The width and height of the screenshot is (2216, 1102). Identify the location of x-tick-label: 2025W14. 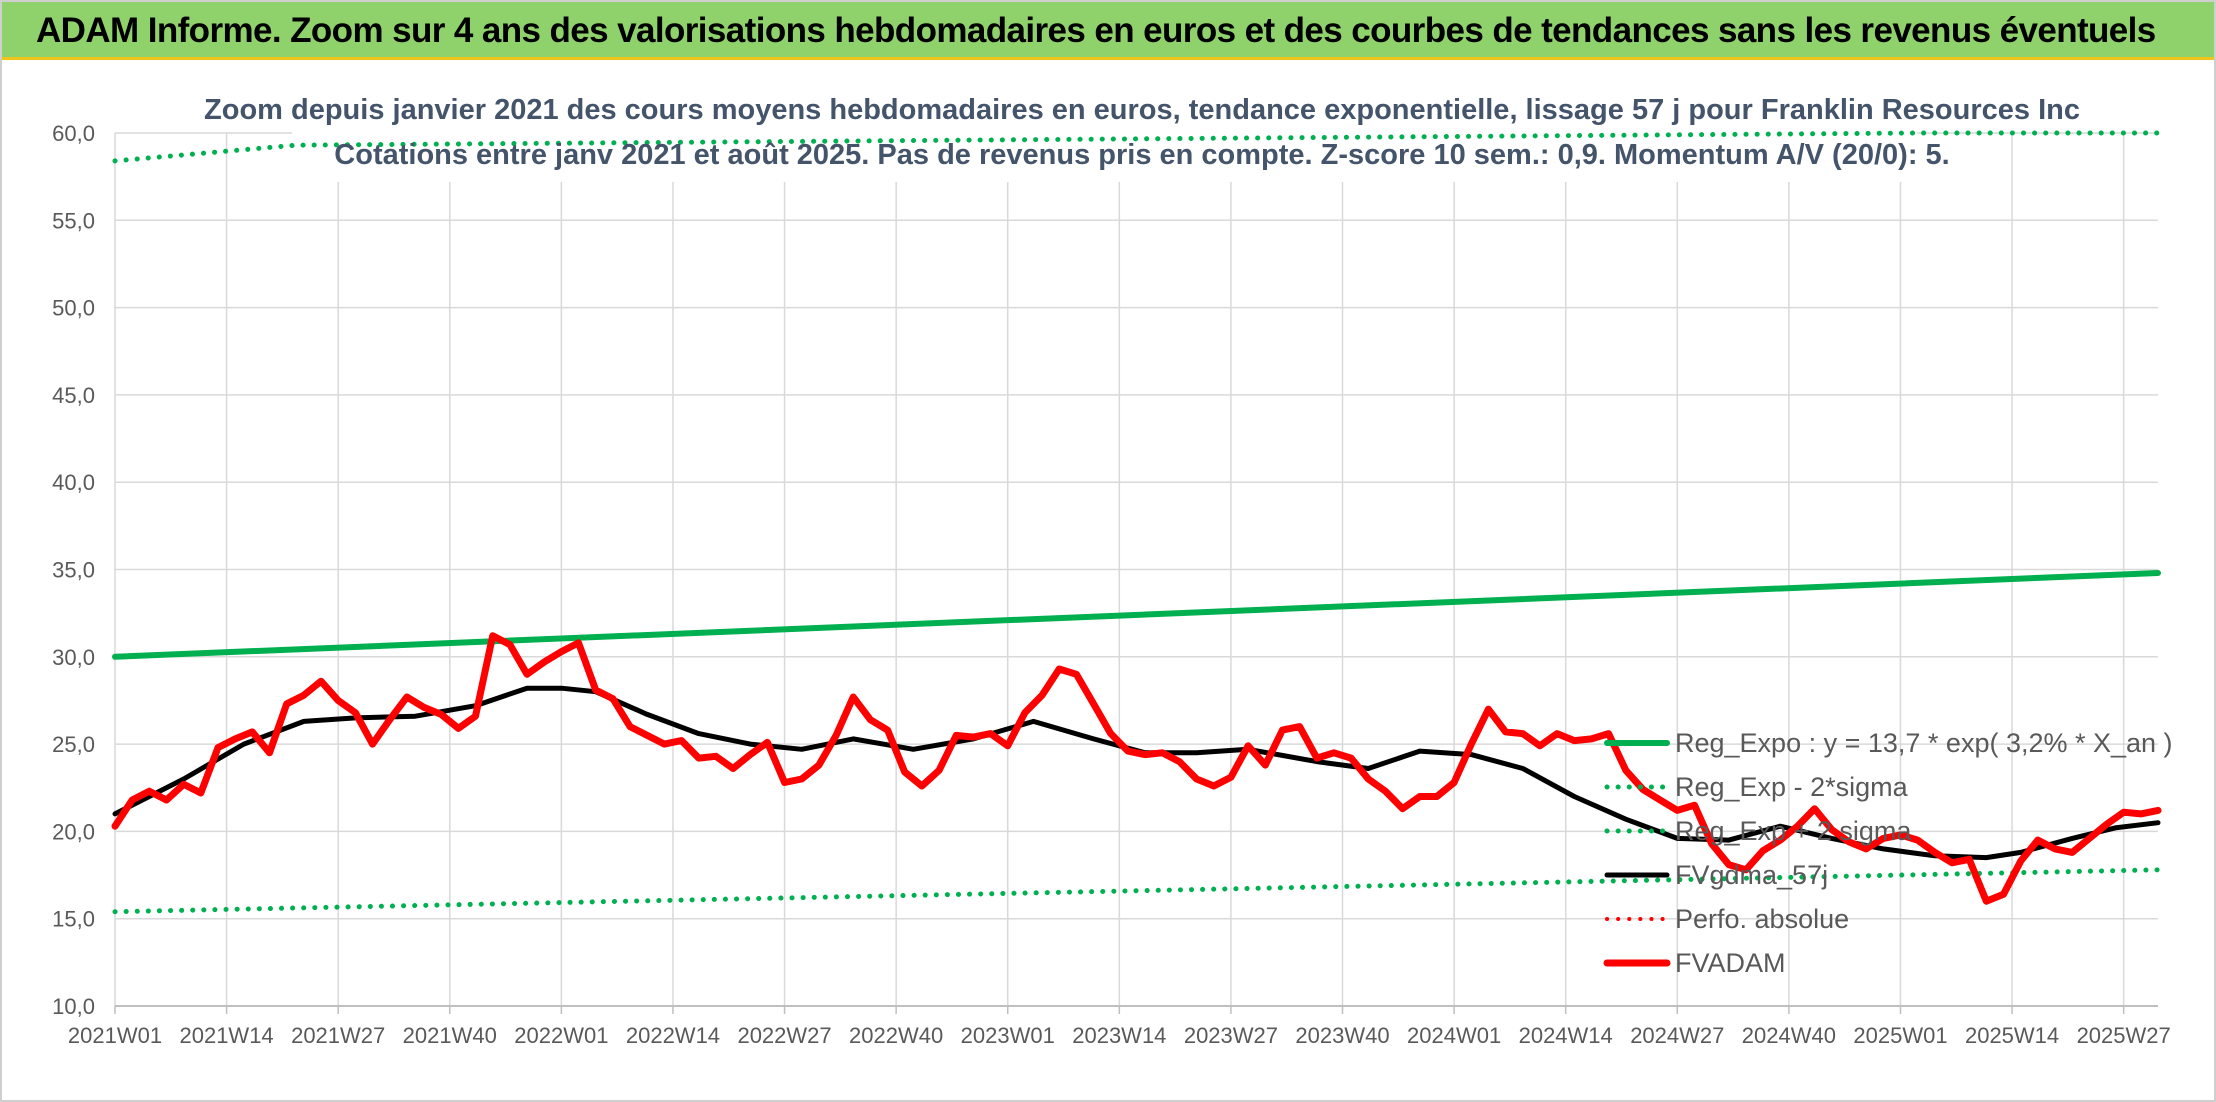
(2012, 1035).